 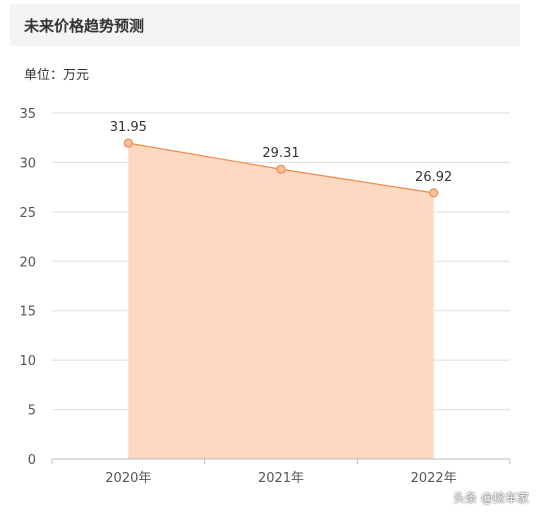 What do you see at coordinates (27, 114) in the screenshot?
I see `y-tick-label-7: 35` at bounding box center [27, 114].